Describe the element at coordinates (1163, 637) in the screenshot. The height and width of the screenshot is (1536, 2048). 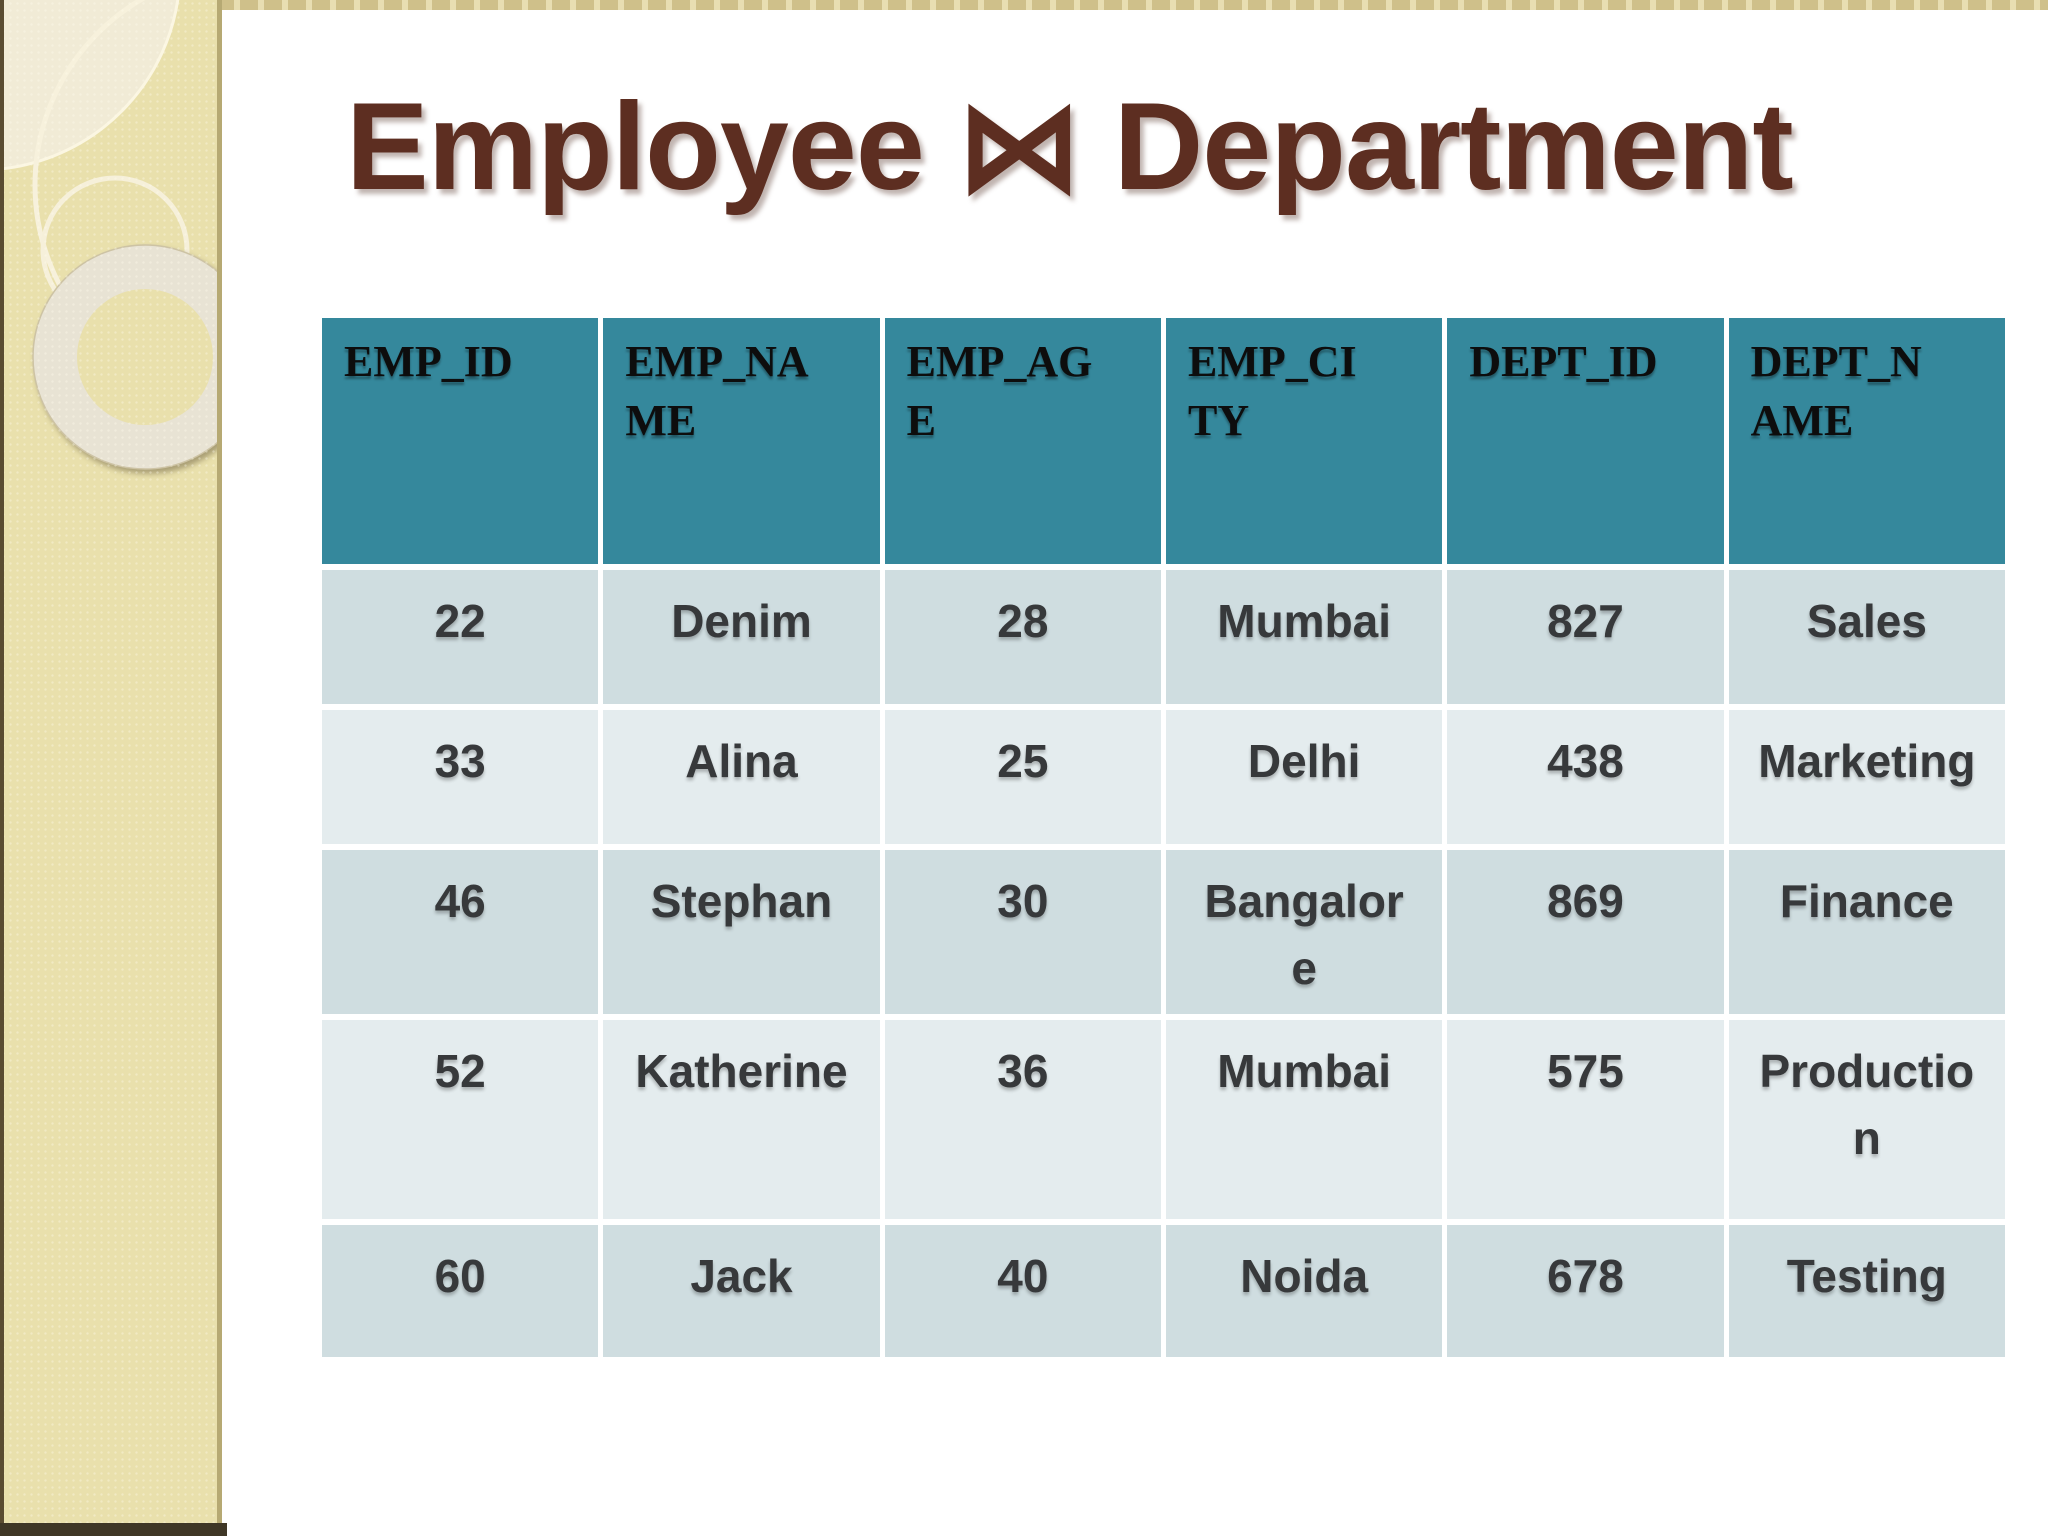
I see `table-row: 22 Denim 28 Mumbai 827 Sales` at that location.